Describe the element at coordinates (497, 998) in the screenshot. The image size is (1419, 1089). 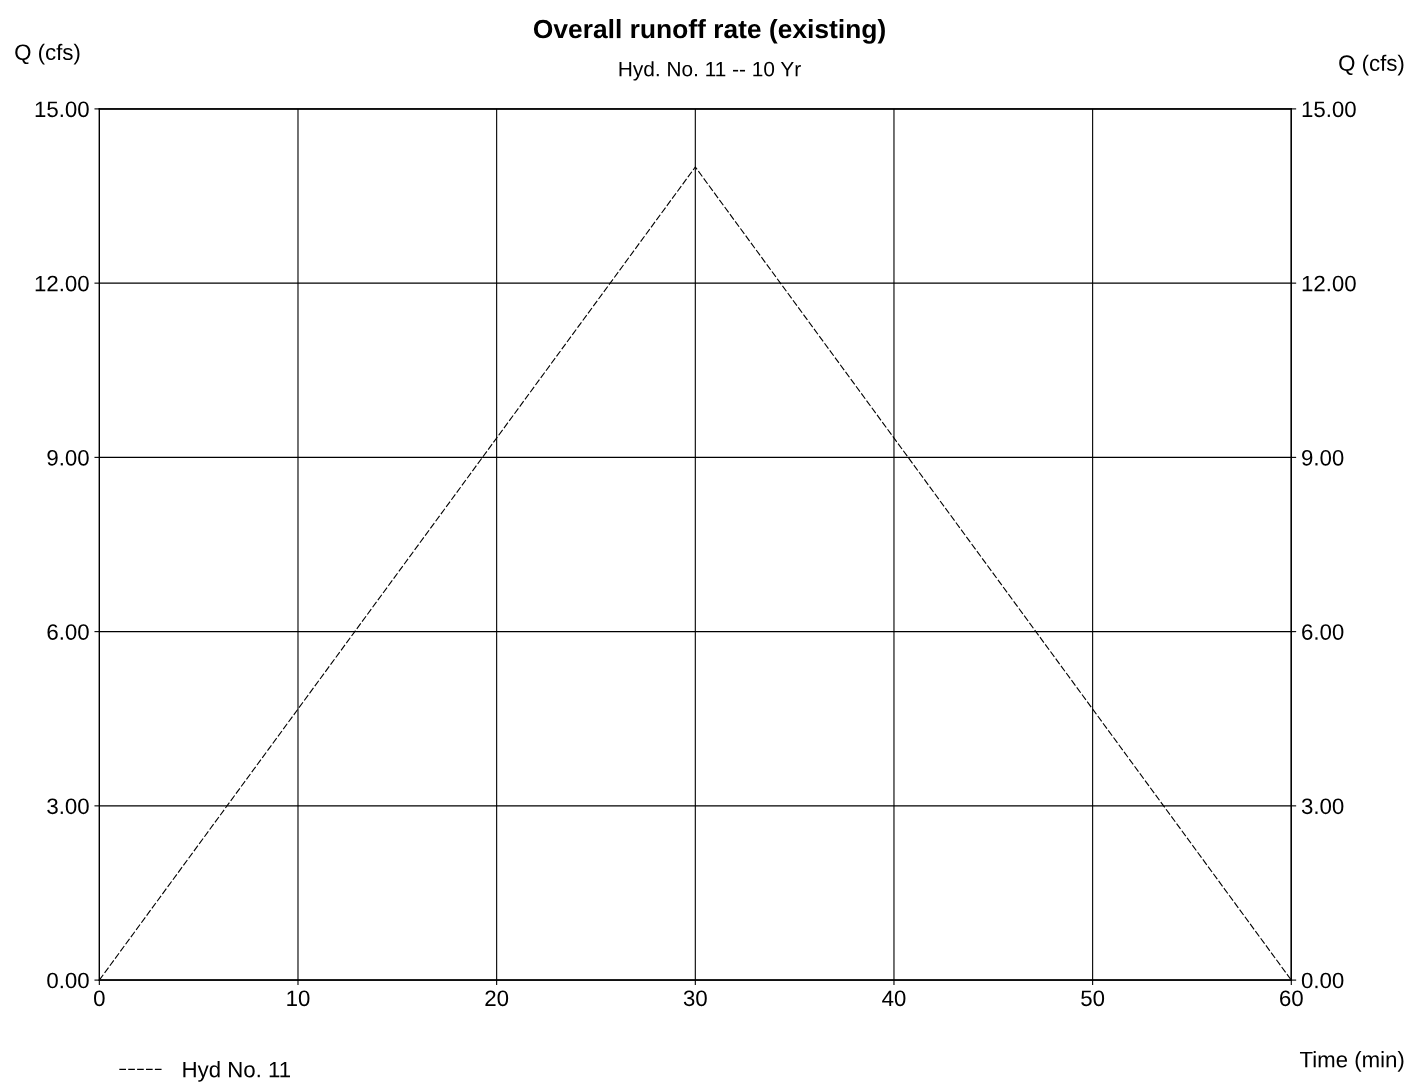
I see `x-tick-label: 20` at that location.